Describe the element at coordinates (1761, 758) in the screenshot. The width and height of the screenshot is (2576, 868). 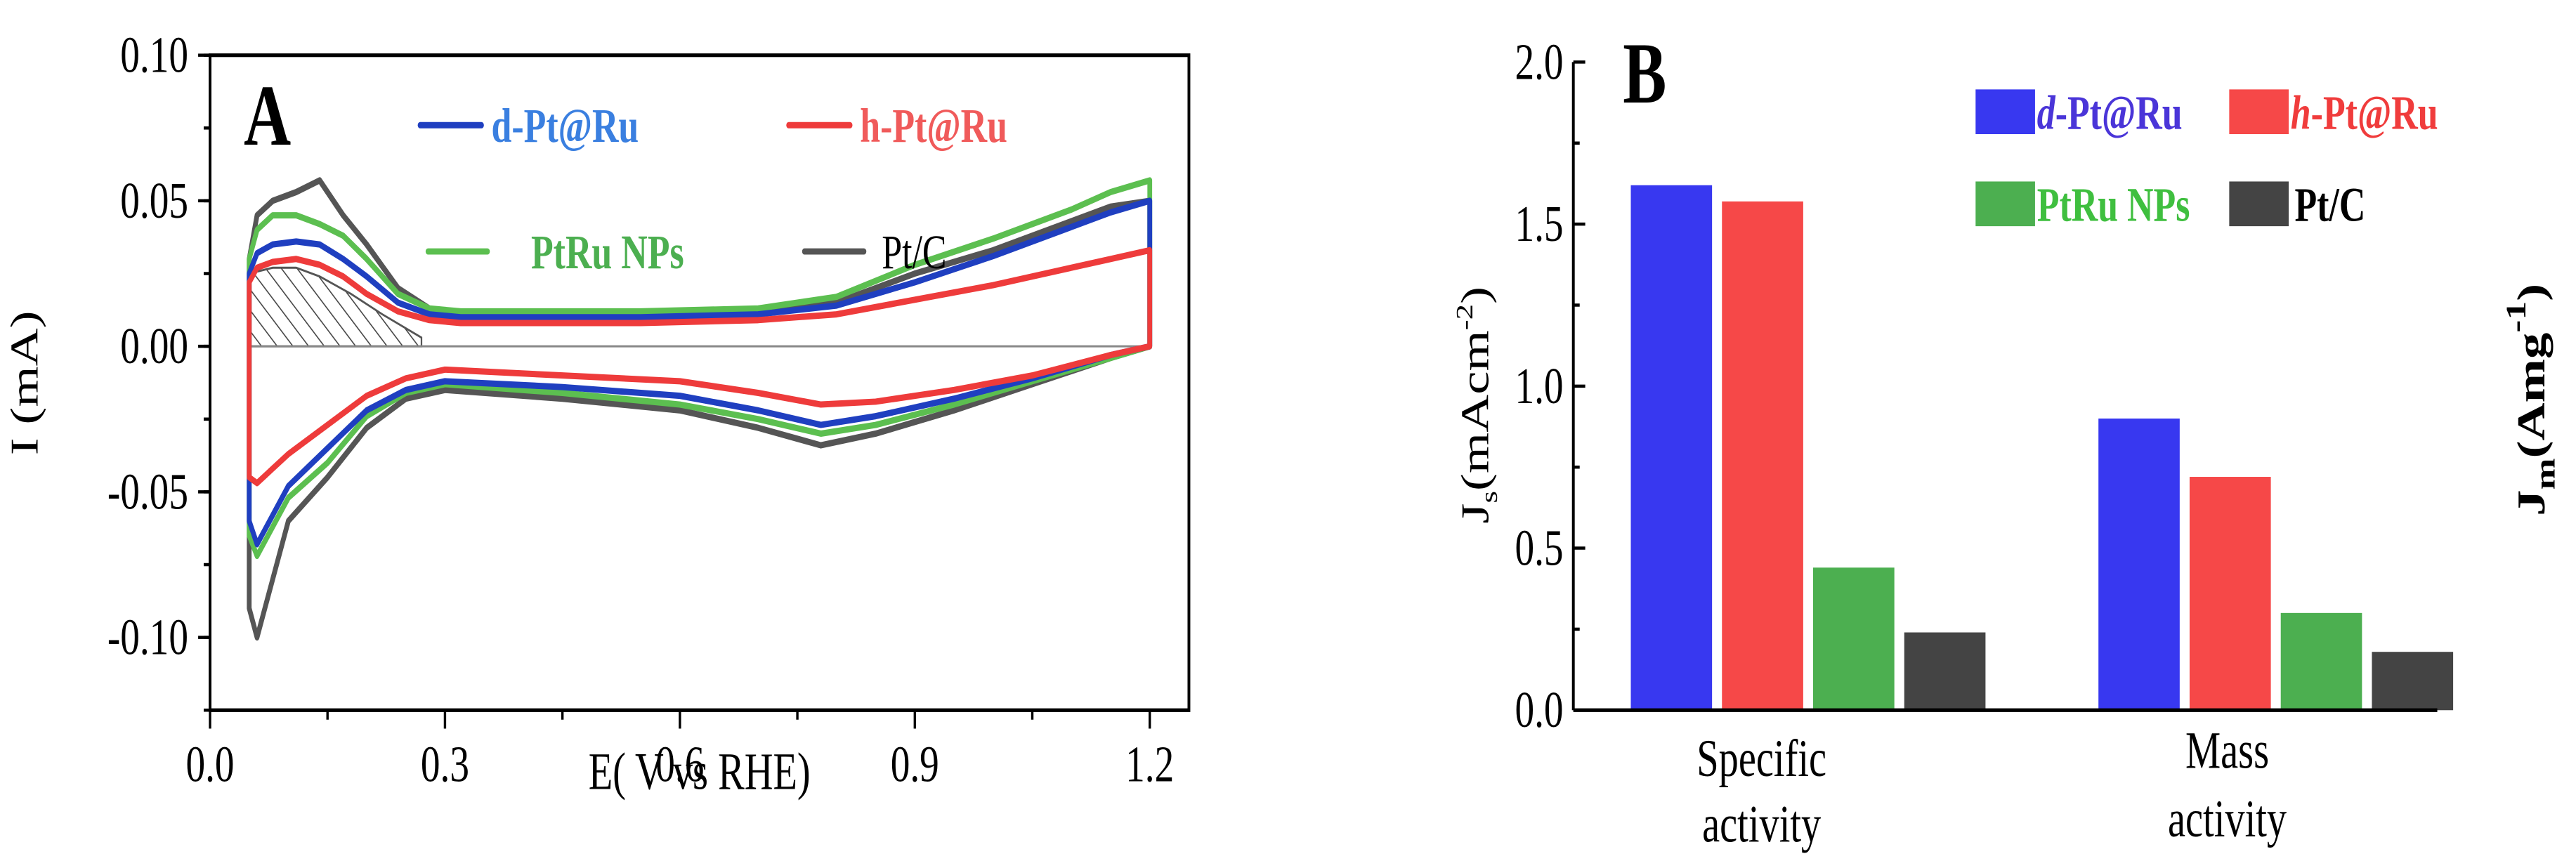
I see `category-label-specific-line-1: Specific` at that location.